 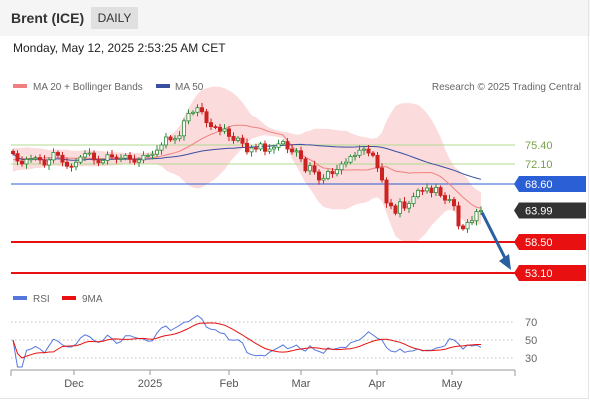 What do you see at coordinates (48, 18) in the screenshot?
I see `instrument-title: Brent (ICE)` at bounding box center [48, 18].